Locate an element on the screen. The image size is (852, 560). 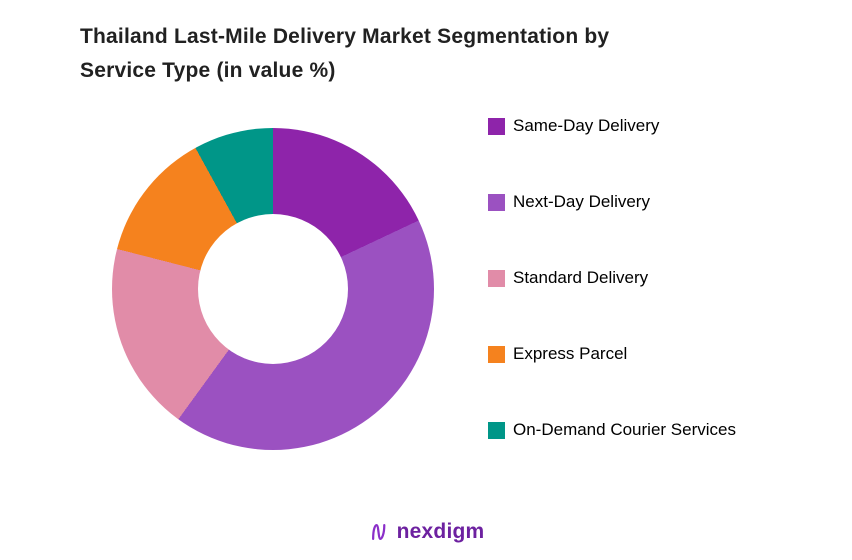
legend-item: Next-Day Delivery is located at coordinates (612, 202).